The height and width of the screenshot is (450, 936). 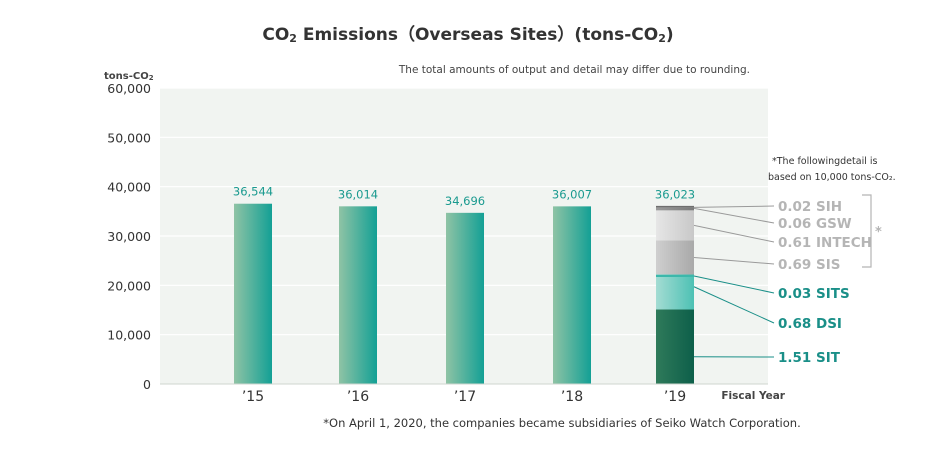 What do you see at coordinates (129, 76) in the screenshot?
I see `y-axis-unit: tons-CO2` at bounding box center [129, 76].